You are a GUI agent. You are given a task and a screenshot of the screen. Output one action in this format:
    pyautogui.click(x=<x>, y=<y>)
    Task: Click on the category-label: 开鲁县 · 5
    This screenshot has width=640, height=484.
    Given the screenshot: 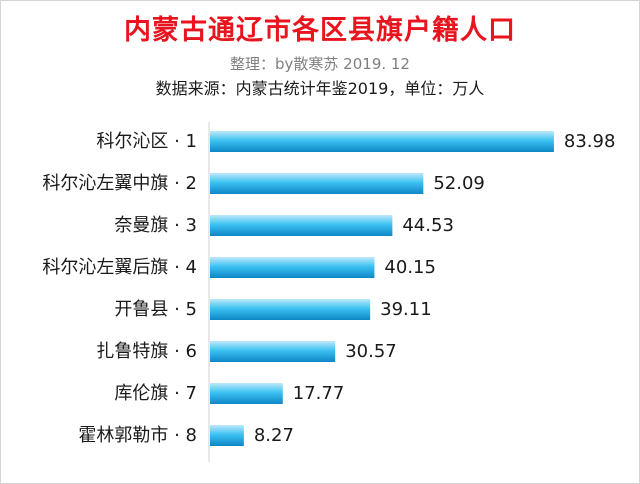 What is the action you would take?
    pyautogui.click(x=155, y=309)
    